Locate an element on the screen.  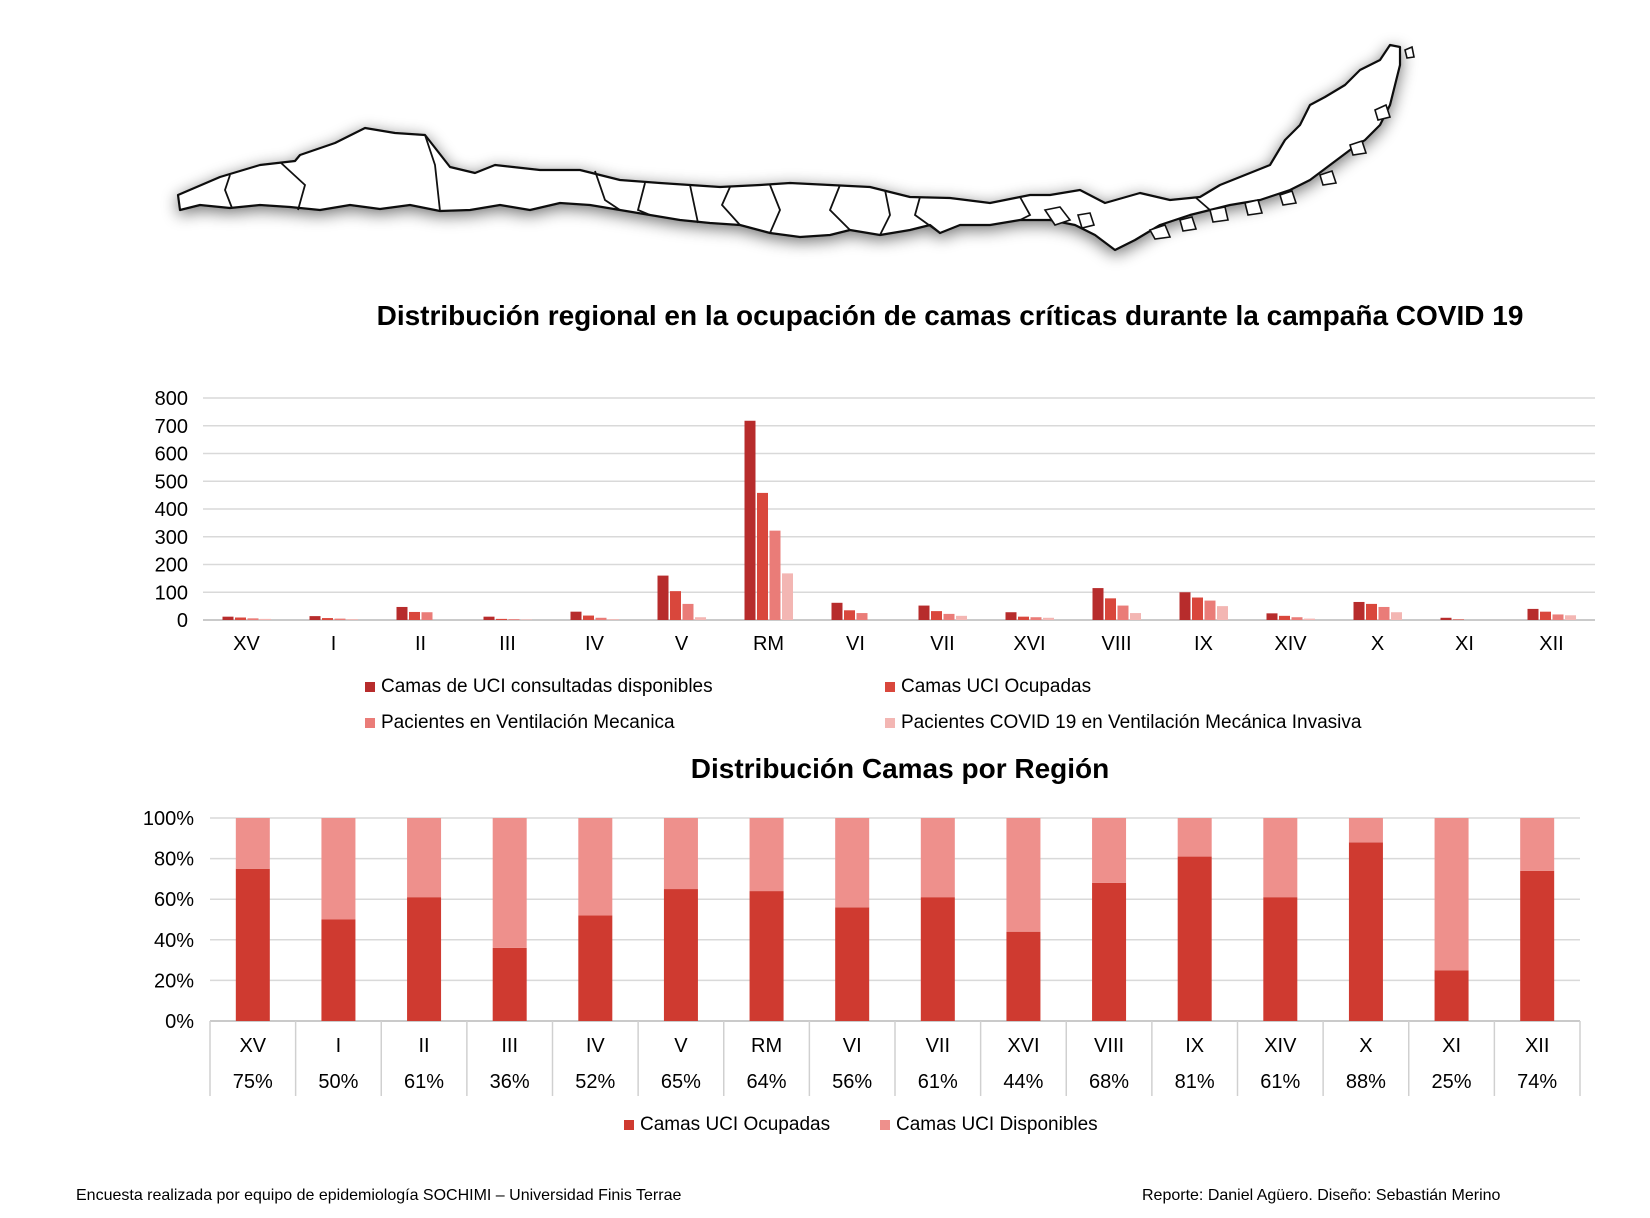
bar-V-ocupadas is located at coordinates (680, 955).